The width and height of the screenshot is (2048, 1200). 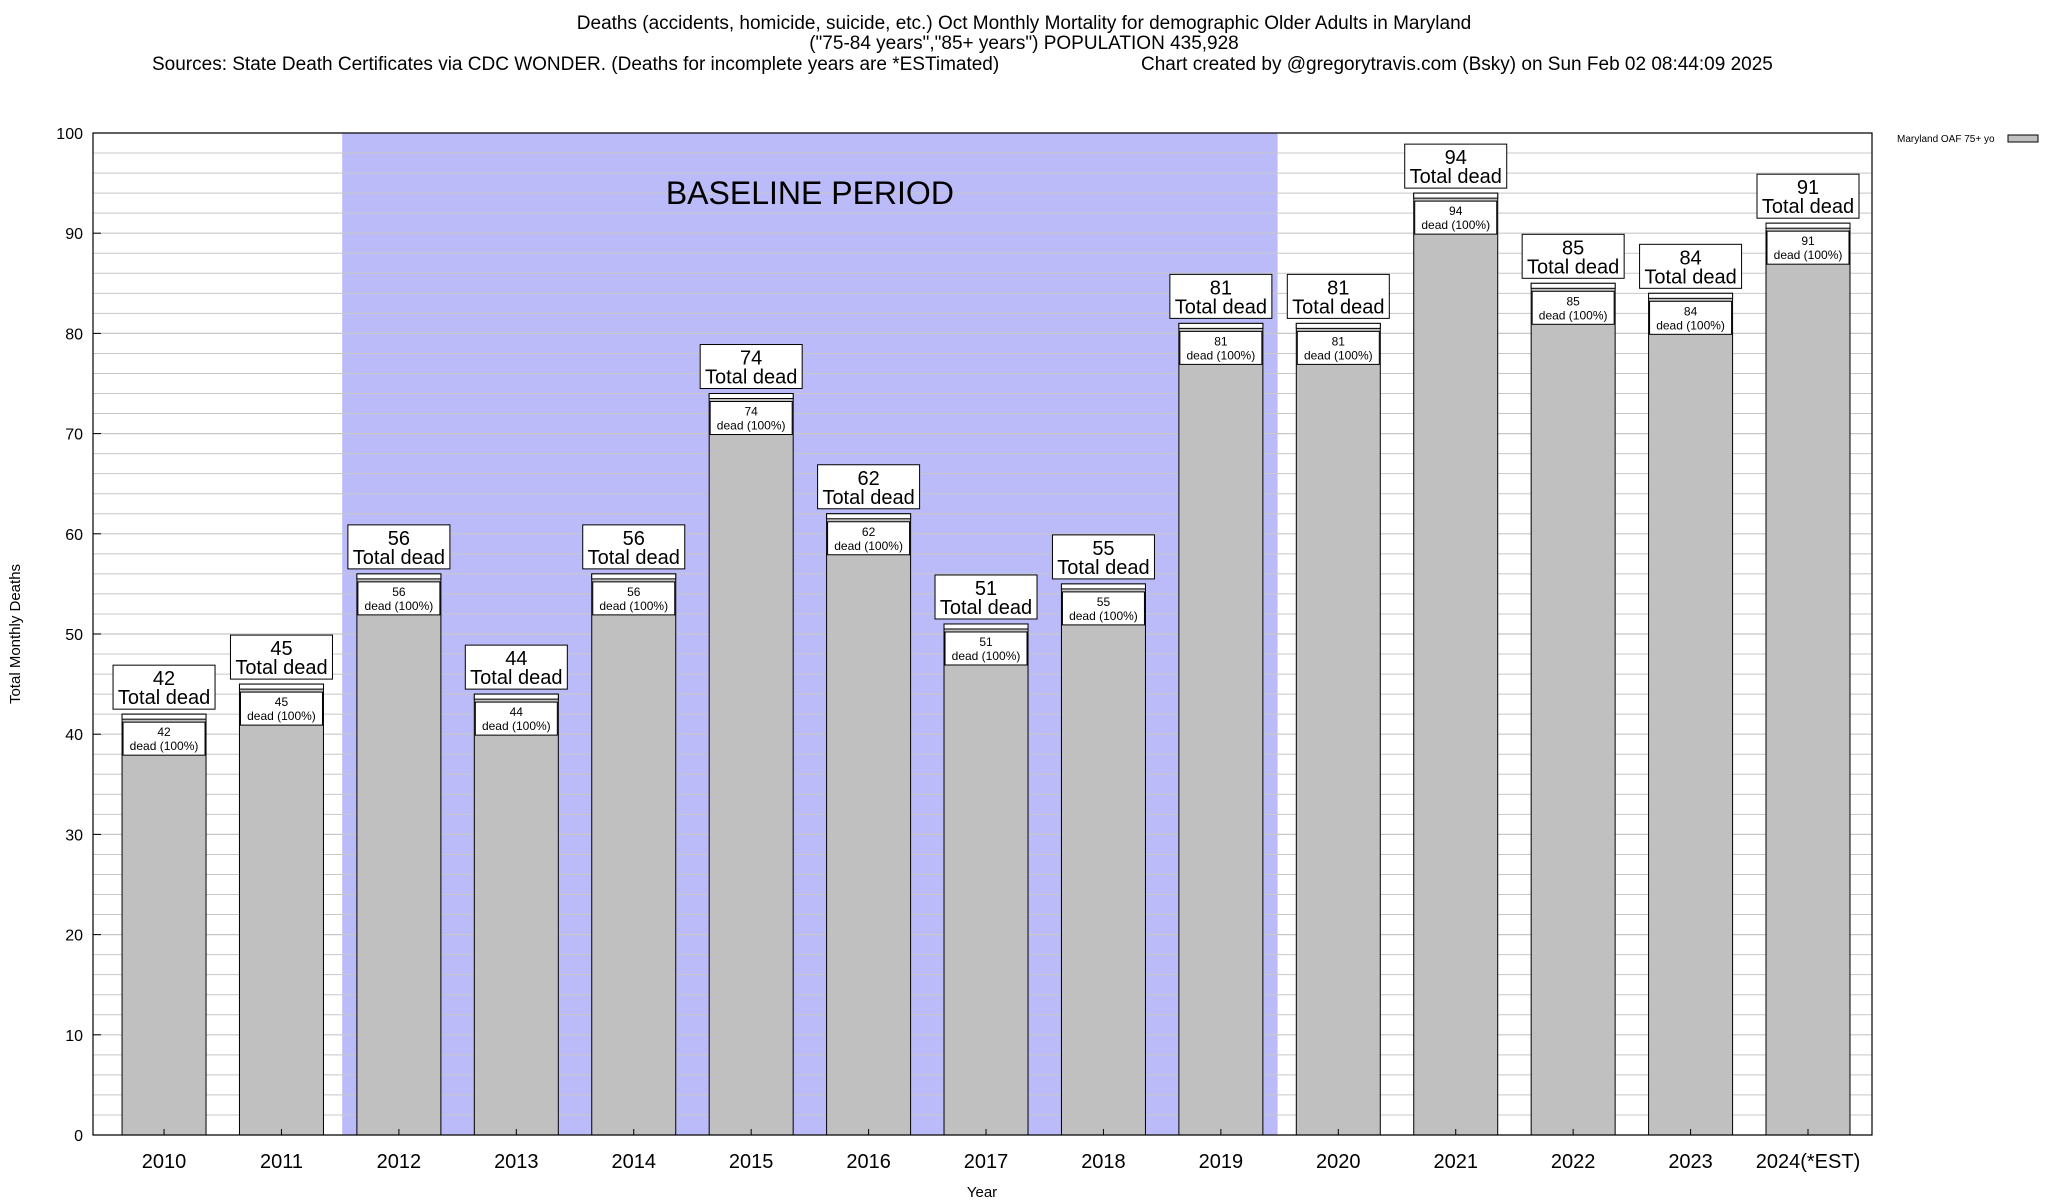 I want to click on x-tick-label: 2010, so click(x=164, y=1162).